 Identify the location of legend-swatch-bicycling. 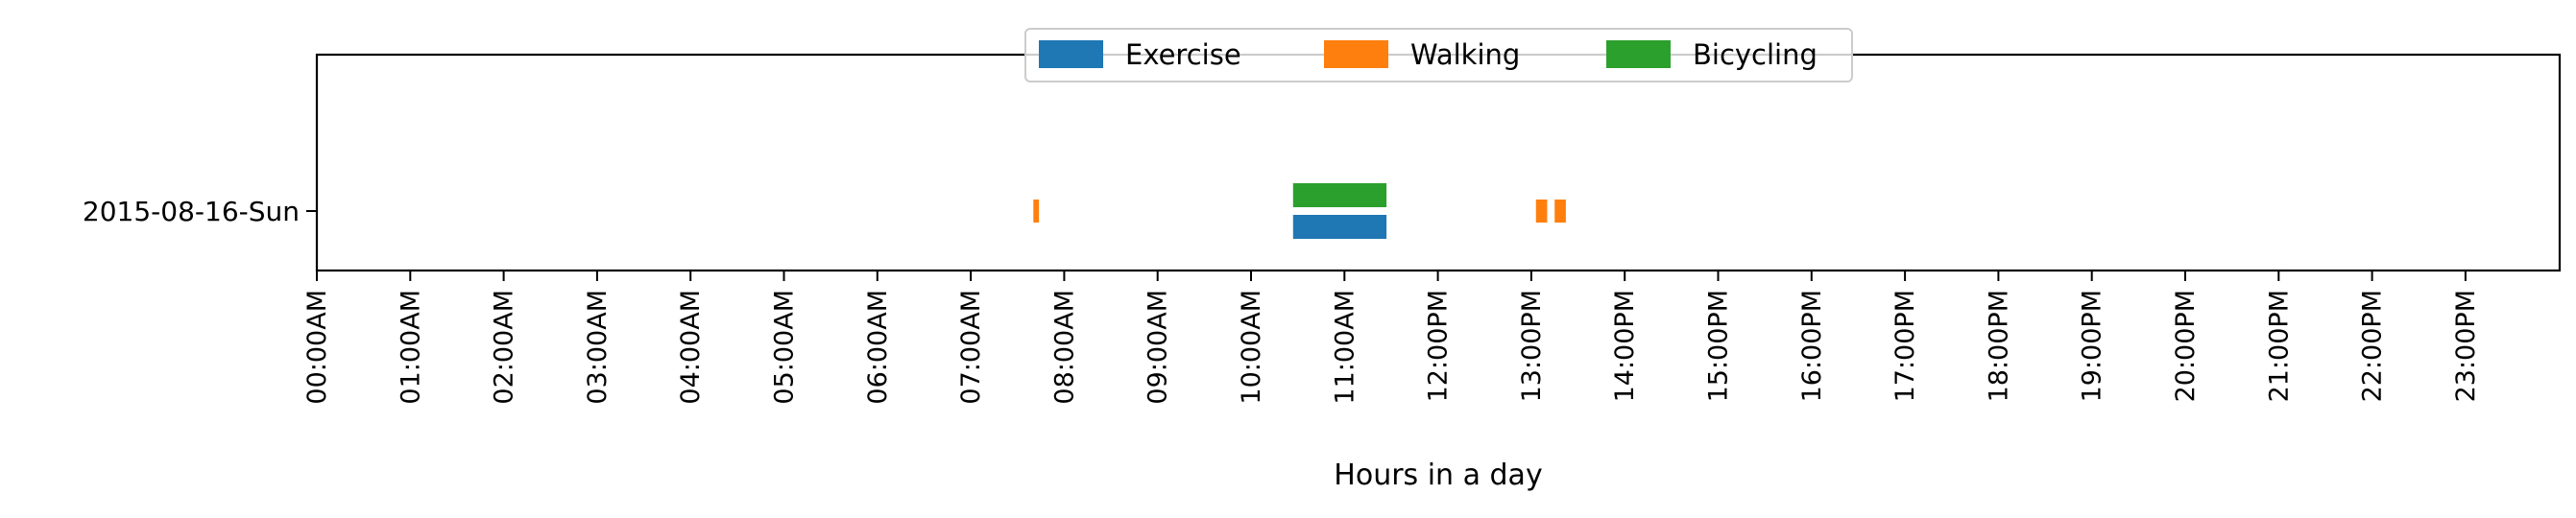
(1638, 54).